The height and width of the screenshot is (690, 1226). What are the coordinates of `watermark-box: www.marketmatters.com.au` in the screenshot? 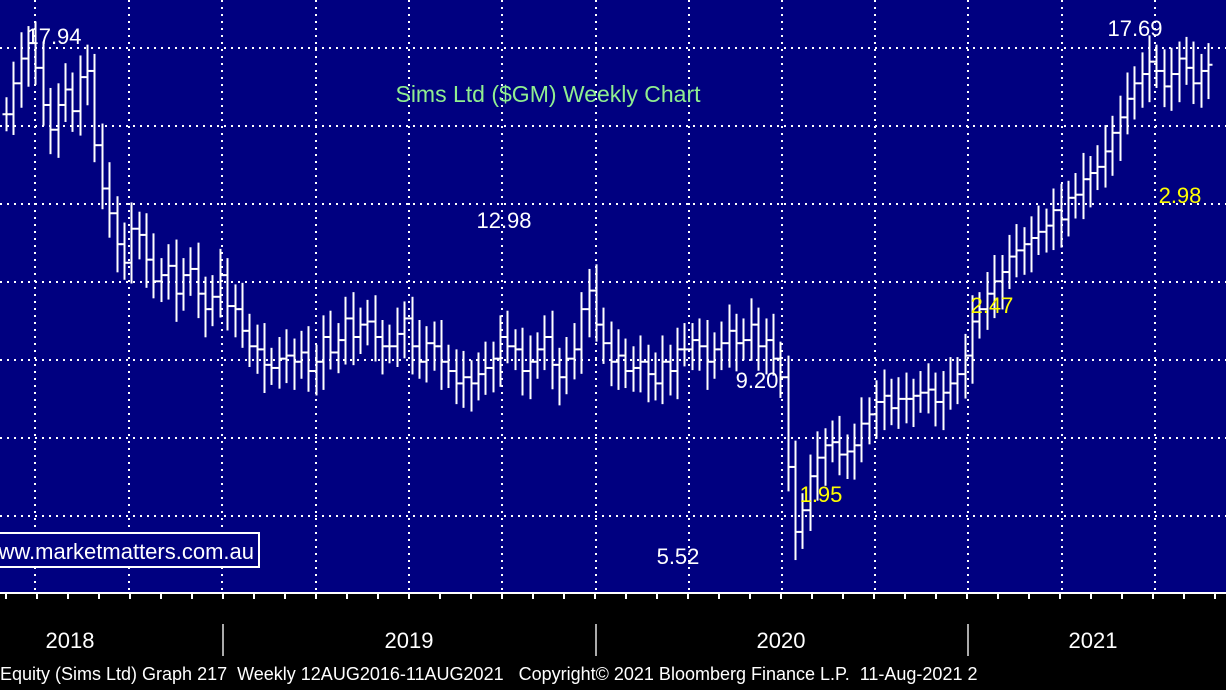 It's located at (130, 550).